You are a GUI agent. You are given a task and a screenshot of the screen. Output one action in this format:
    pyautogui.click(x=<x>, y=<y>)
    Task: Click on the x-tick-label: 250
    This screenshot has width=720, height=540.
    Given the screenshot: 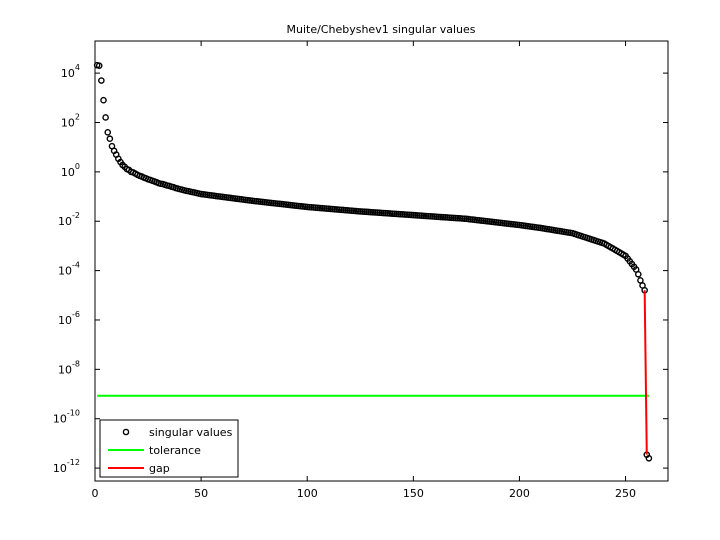 What is the action you would take?
    pyautogui.click(x=625, y=493)
    